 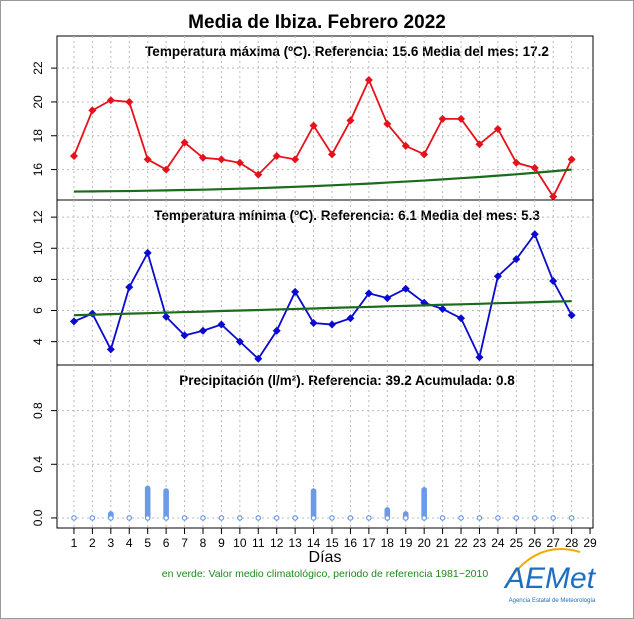 I want to click on y-tick-label: 4, so click(x=38, y=341).